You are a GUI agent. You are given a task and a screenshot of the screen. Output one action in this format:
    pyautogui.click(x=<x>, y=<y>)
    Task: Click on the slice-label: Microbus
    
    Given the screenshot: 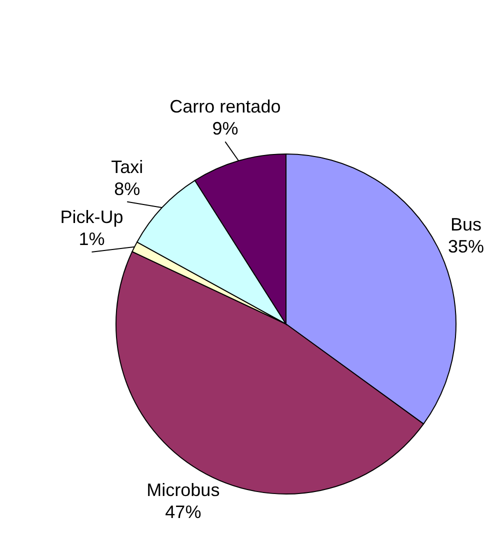 What is the action you would take?
    pyautogui.click(x=183, y=490)
    